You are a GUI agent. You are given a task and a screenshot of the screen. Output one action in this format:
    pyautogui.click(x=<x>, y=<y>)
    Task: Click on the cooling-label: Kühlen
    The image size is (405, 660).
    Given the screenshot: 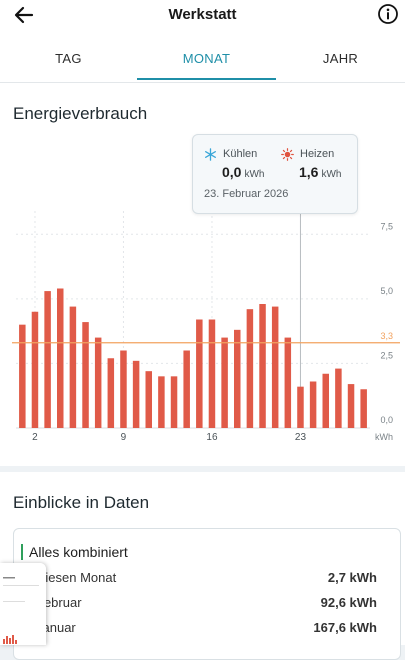 What is the action you would take?
    pyautogui.click(x=240, y=154)
    